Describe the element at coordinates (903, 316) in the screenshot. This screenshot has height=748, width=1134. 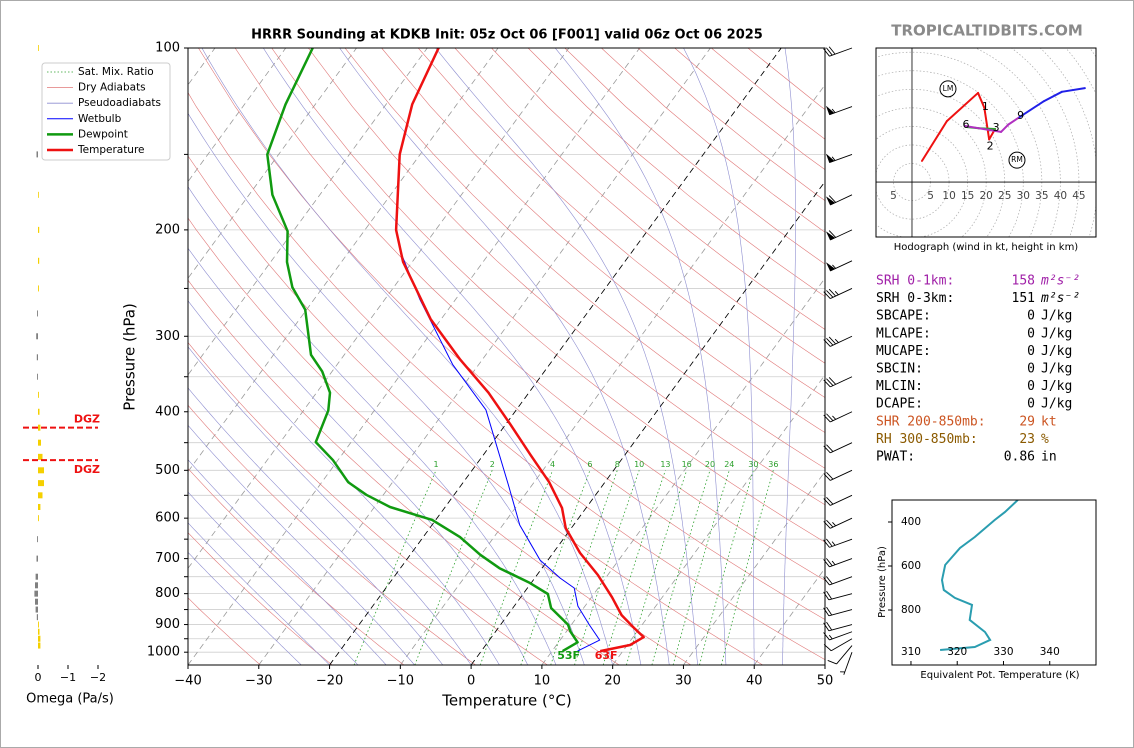
I see `stat-label: SBCAPE:` at that location.